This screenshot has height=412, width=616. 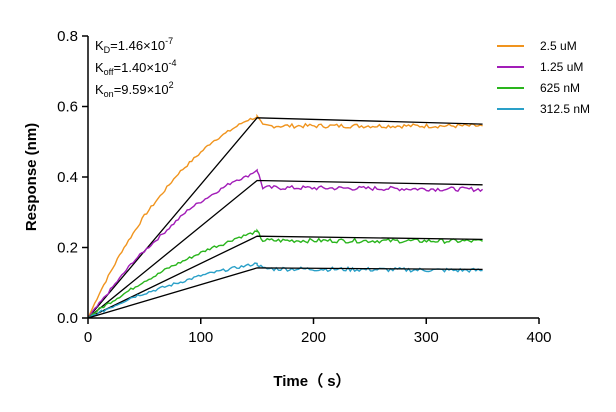 What do you see at coordinates (67, 107) in the screenshot?
I see `y-tick-label: 0.6` at bounding box center [67, 107].